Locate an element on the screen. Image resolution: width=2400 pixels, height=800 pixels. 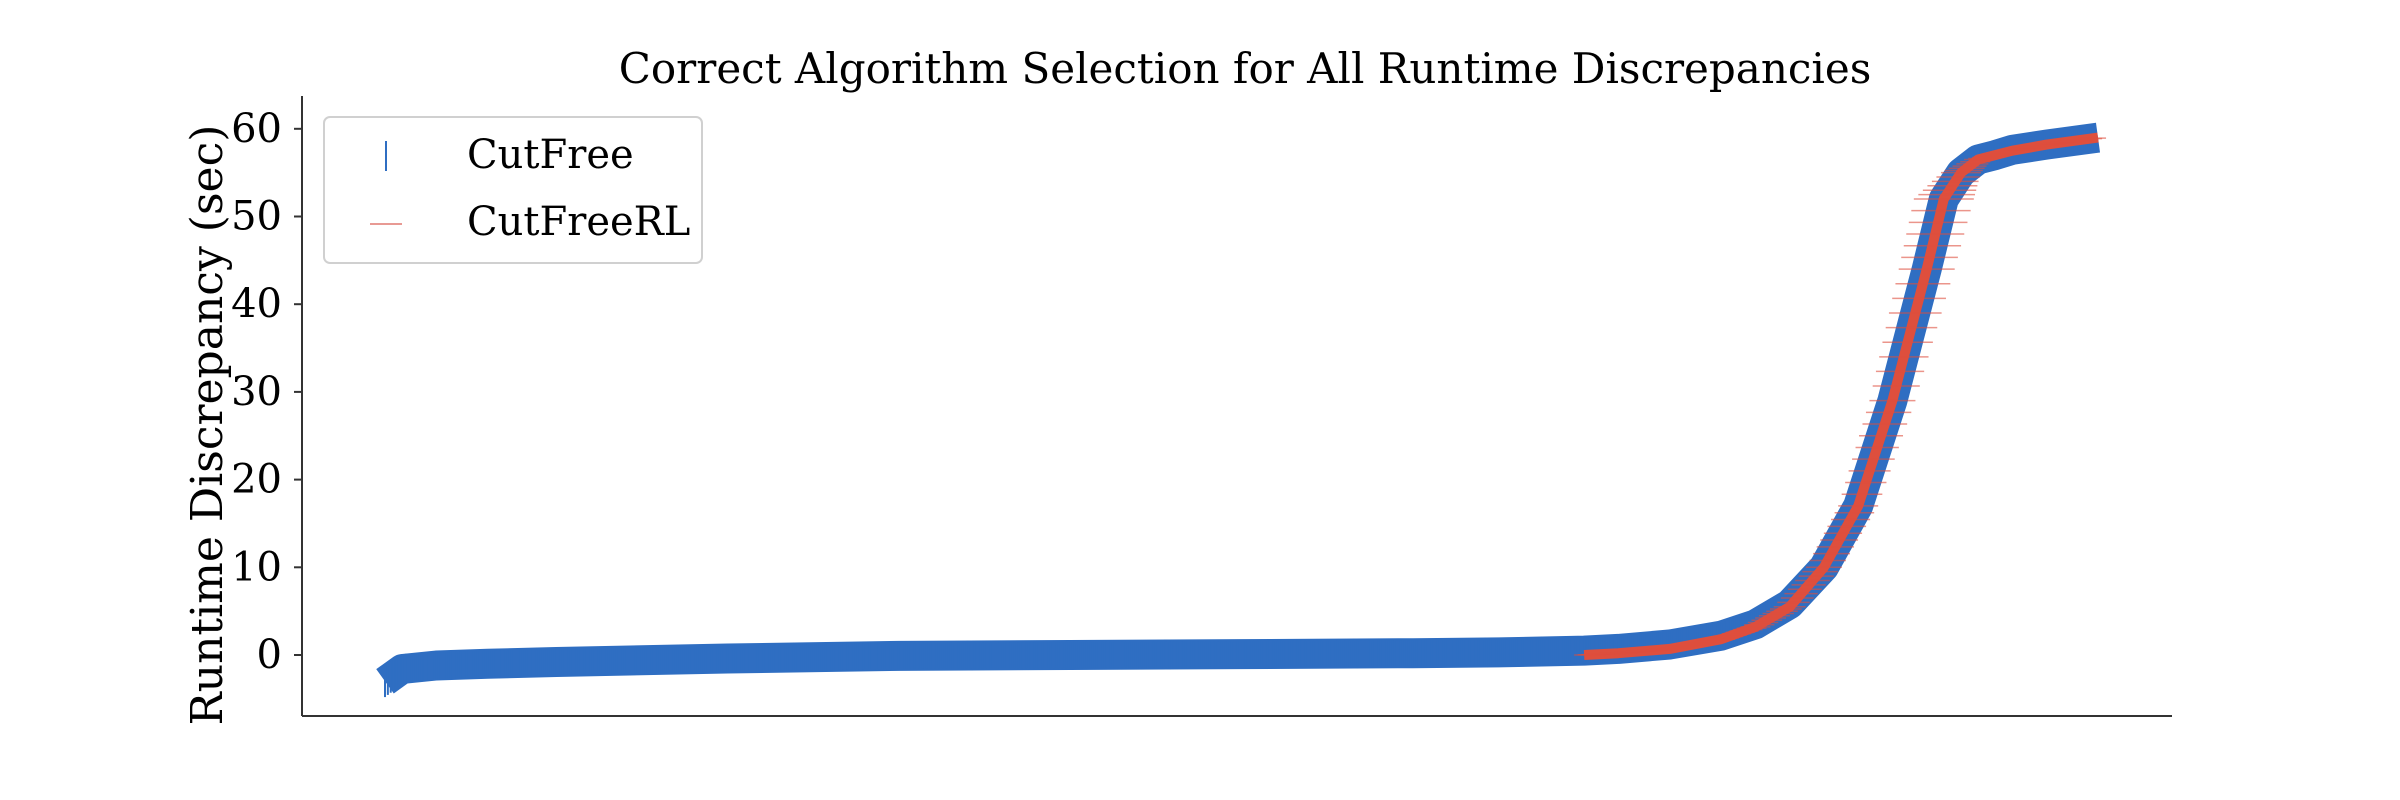
legend: CutFree CutFreeRL is located at coordinates (513, 190).